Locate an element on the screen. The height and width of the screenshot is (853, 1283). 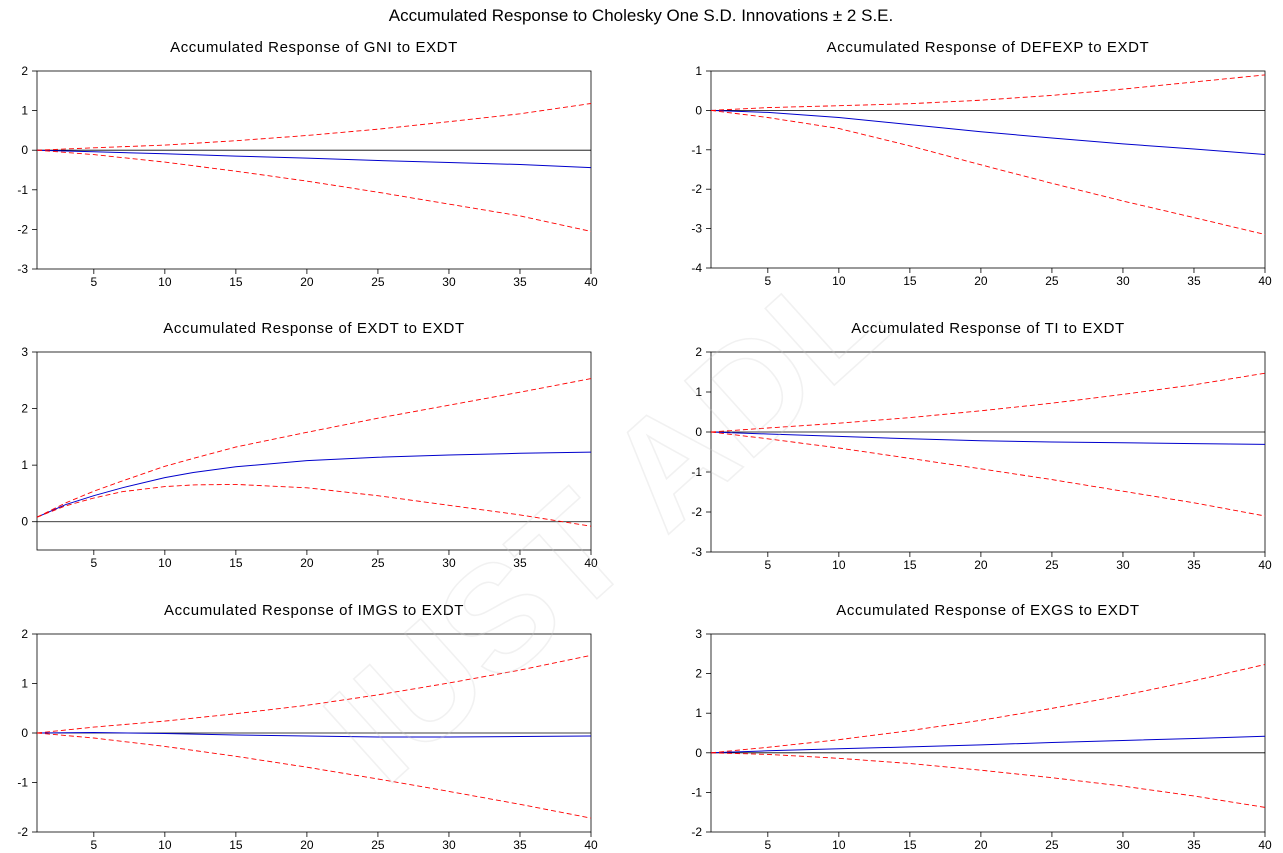
panel-title: Accumulated Response of GNI to EXDT is located at coordinates (314, 47).